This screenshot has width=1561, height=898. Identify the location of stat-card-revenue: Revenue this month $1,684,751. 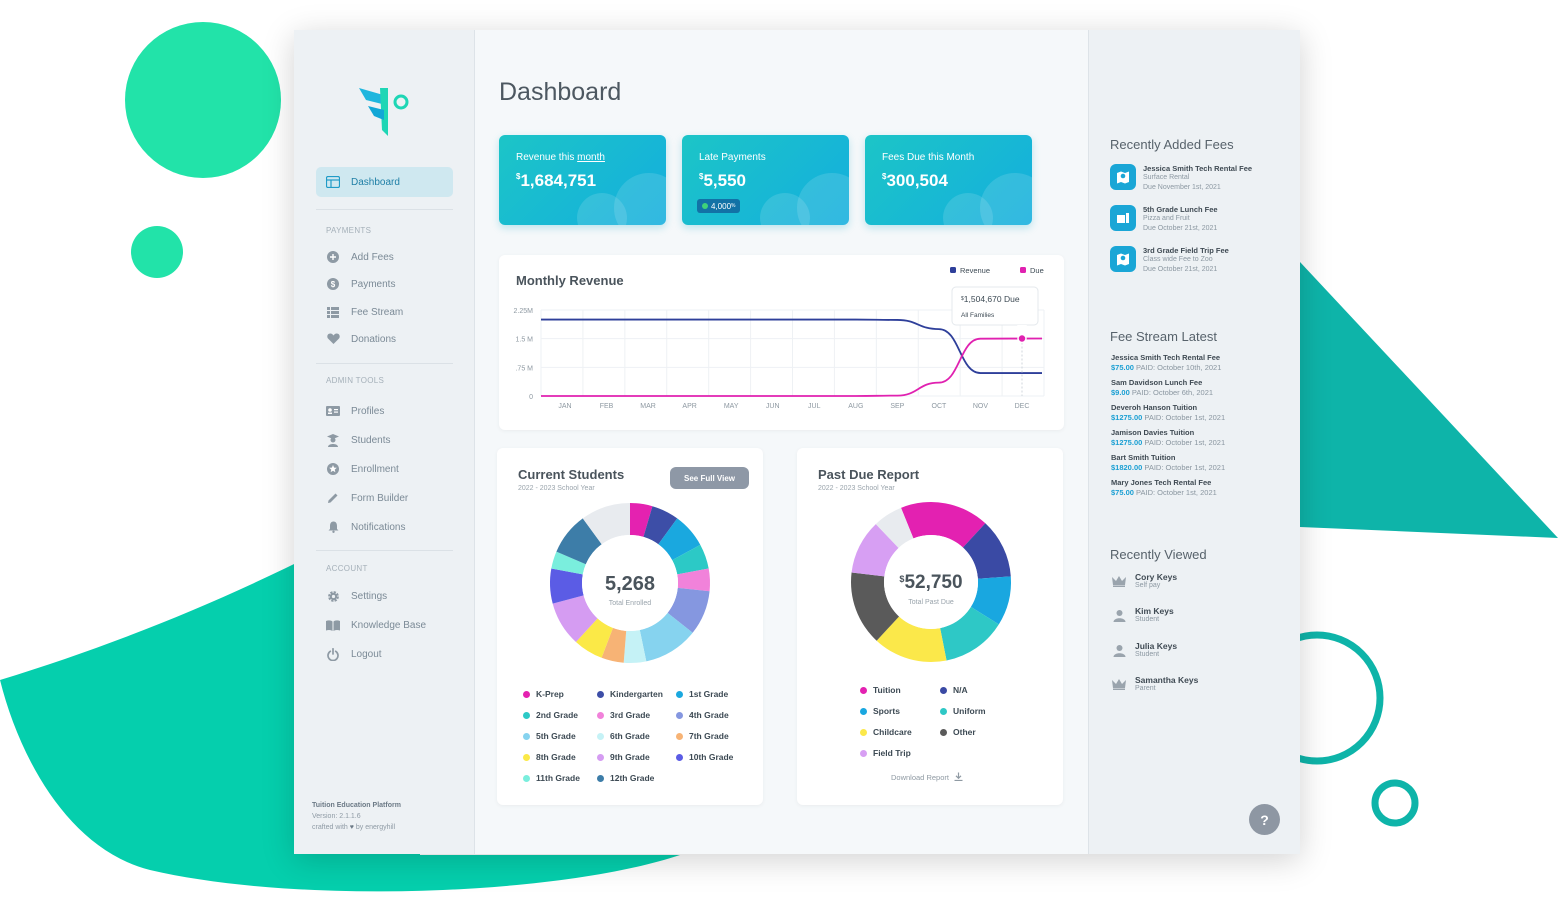
(582, 180).